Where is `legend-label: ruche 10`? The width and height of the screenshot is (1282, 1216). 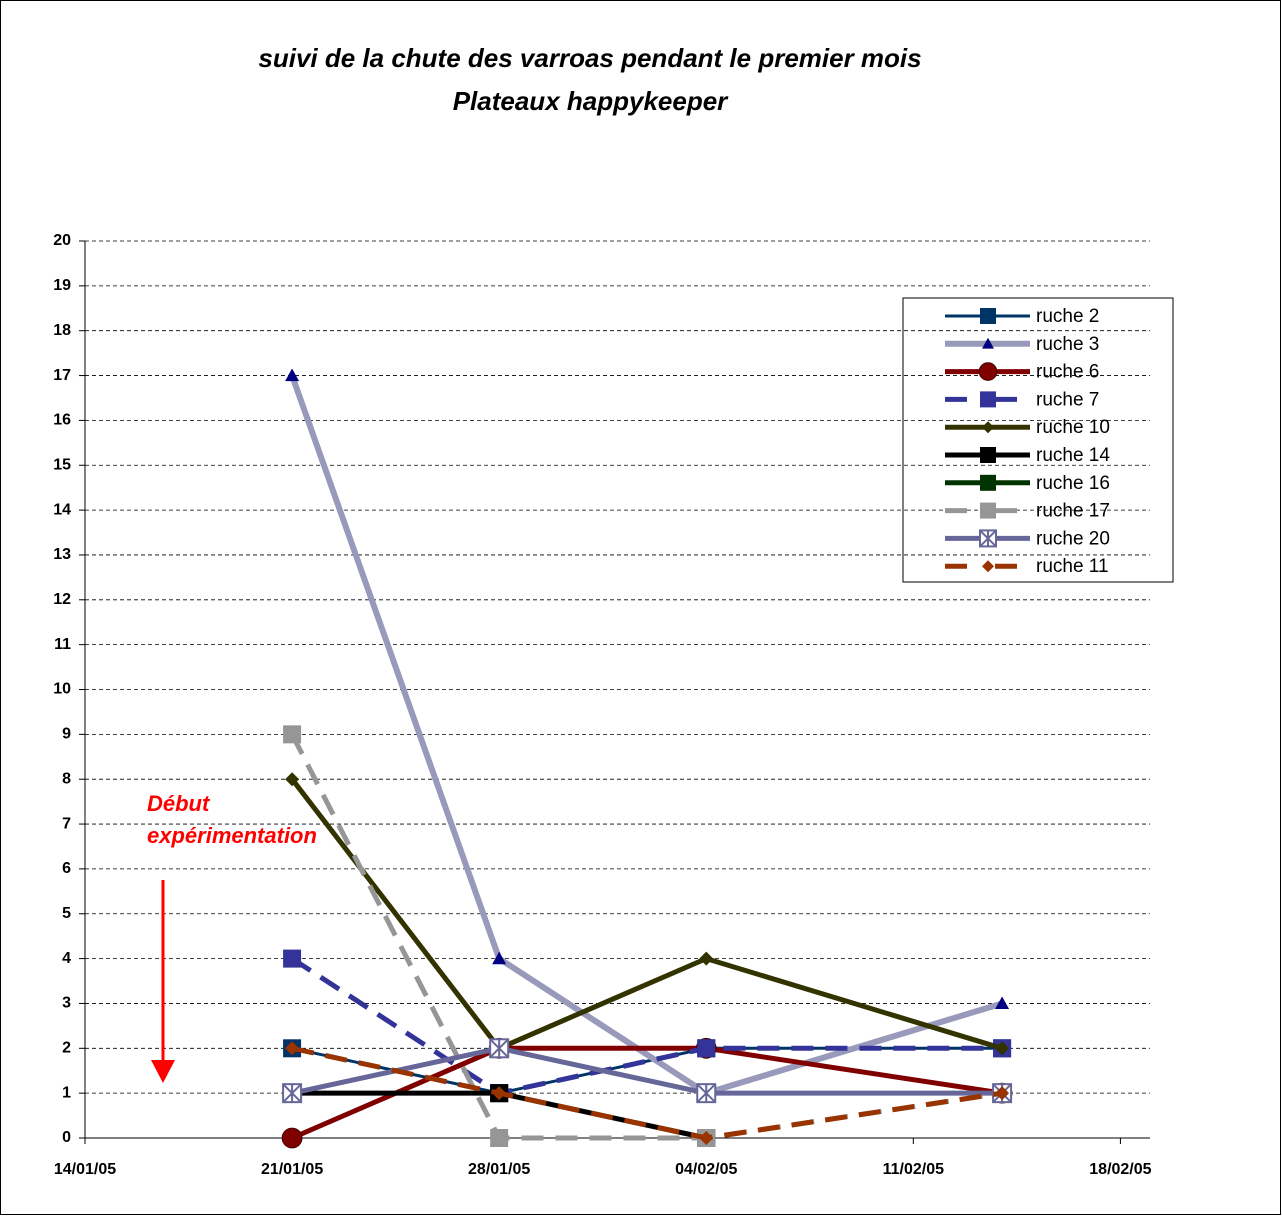
legend-label: ruche 10 is located at coordinates (1073, 427).